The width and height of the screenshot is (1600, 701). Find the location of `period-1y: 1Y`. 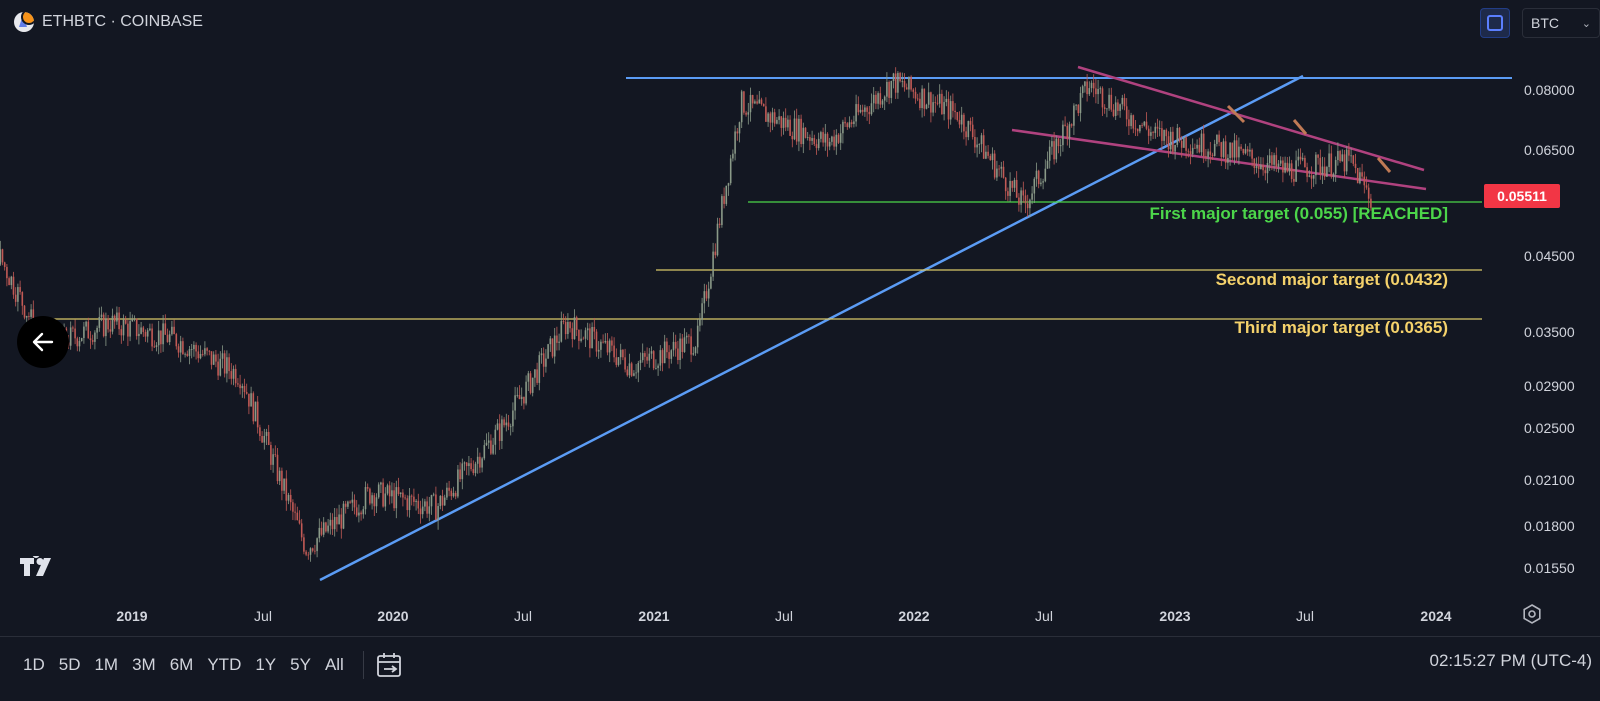

period-1y: 1Y is located at coordinates (266, 664).